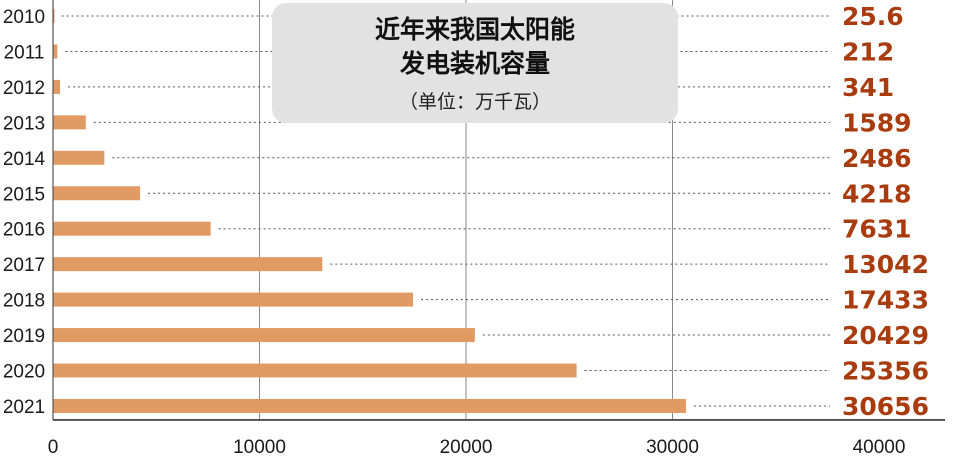 The image size is (960, 470). Describe the element at coordinates (873, 16) in the screenshot. I see `value-label-2010: 25.6` at that location.